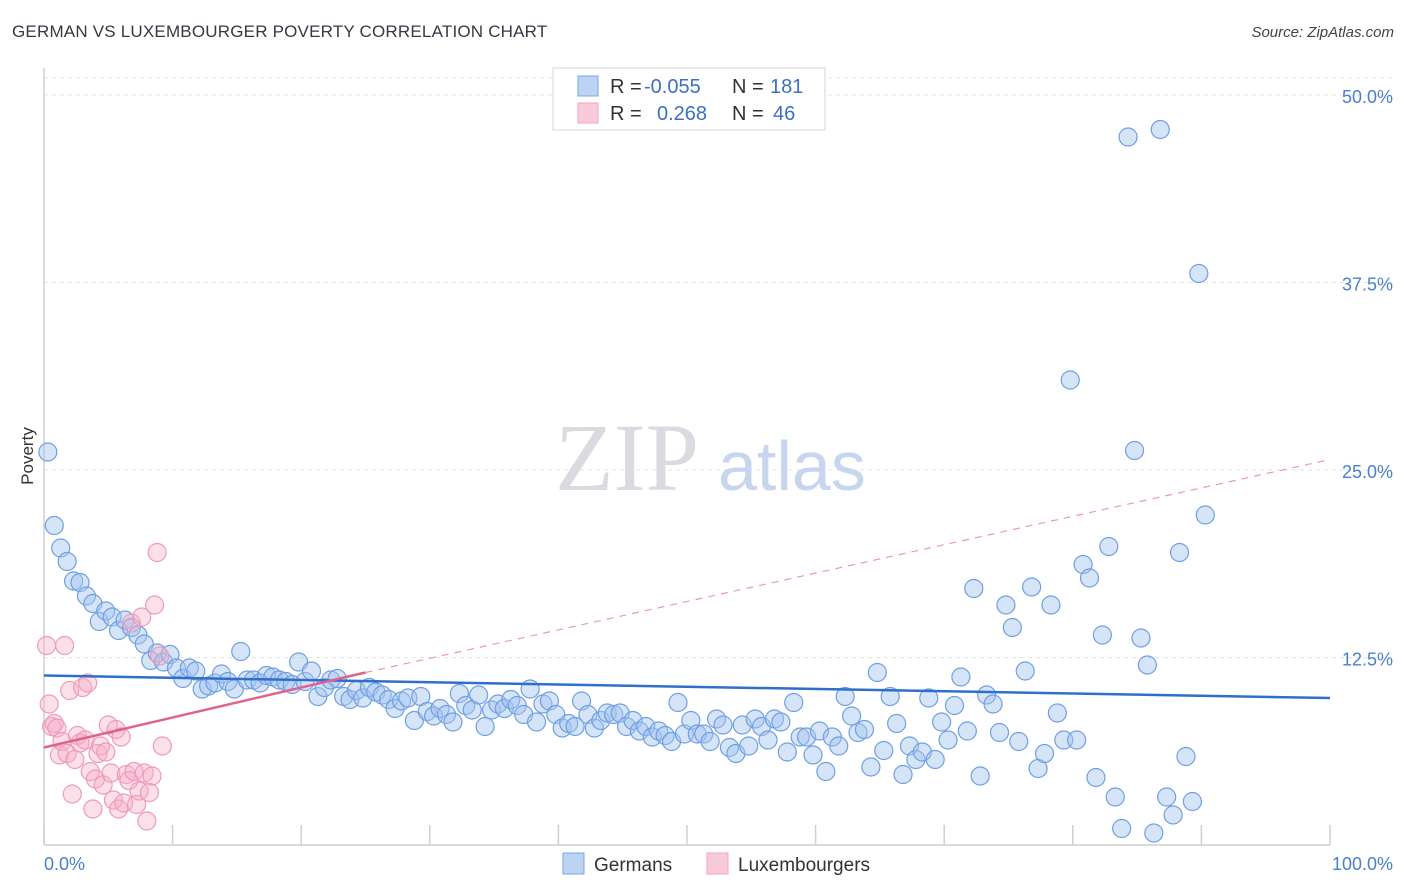 This screenshot has width=1406, height=892. What do you see at coordinates (784, 114) in the screenshot?
I see `legend-n-value-2: 46` at bounding box center [784, 114].